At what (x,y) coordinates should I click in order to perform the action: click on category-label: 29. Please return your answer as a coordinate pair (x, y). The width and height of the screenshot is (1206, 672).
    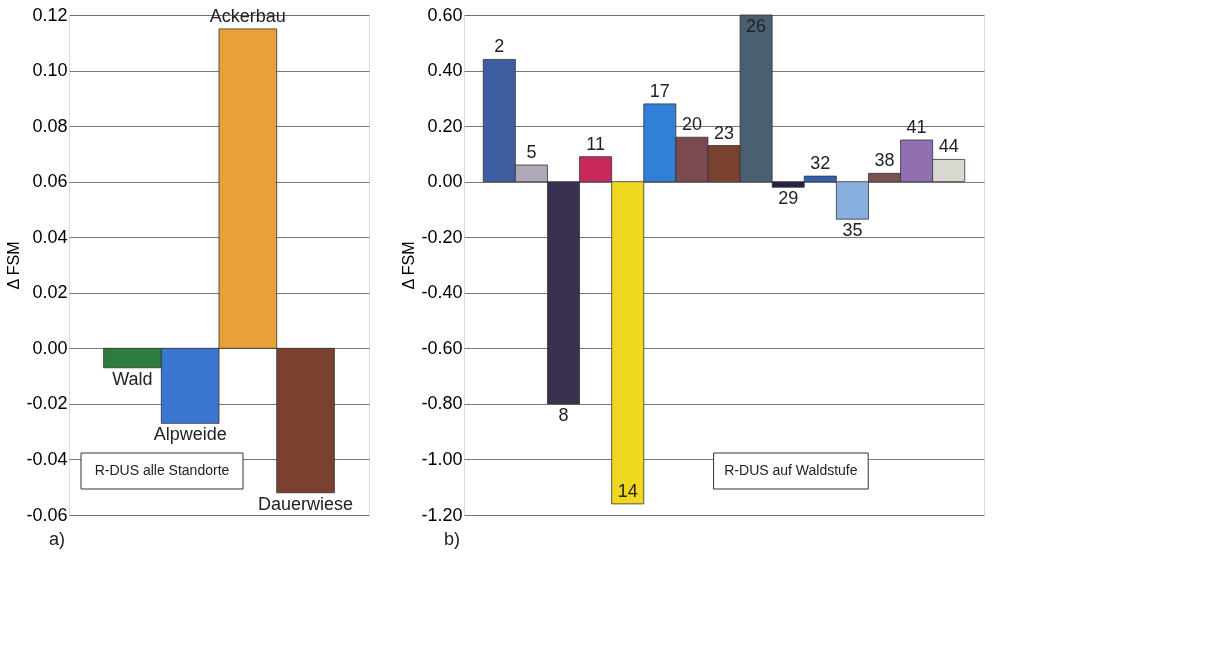
    Looking at the image, I should click on (788, 198).